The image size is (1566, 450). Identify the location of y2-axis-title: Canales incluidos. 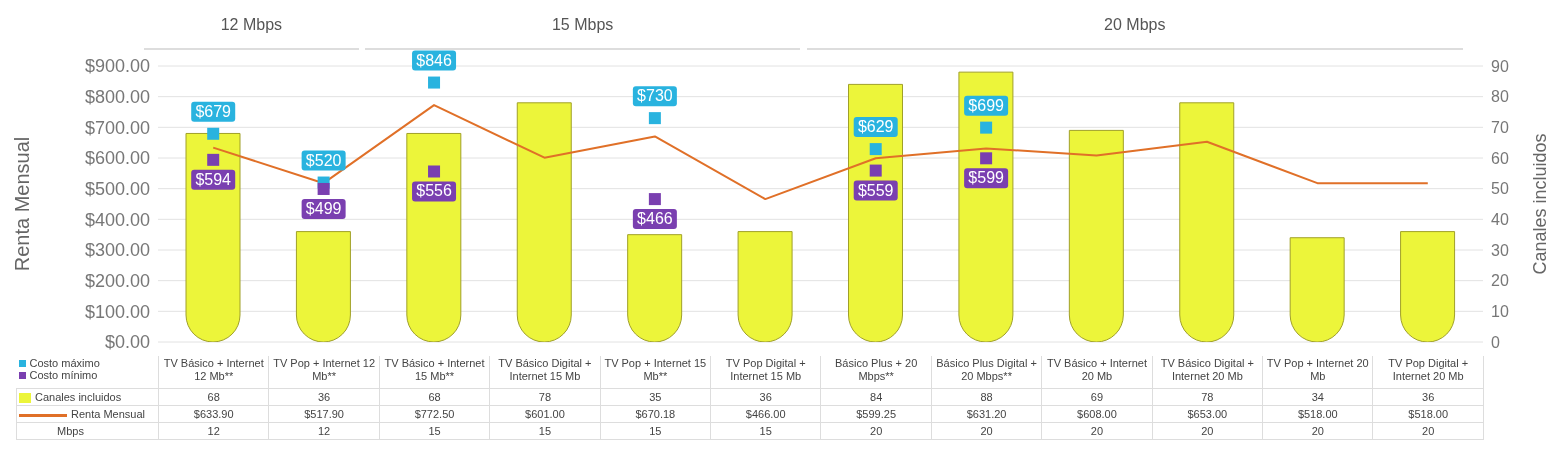
(1540, 204).